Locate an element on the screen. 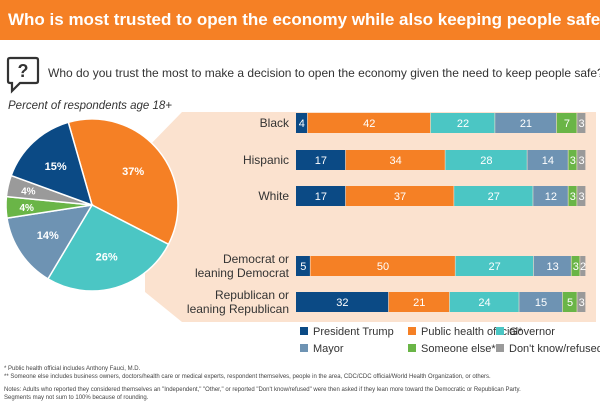 This screenshot has height=402, width=600. bar-segment-public-health-official-white is located at coordinates (399, 196).